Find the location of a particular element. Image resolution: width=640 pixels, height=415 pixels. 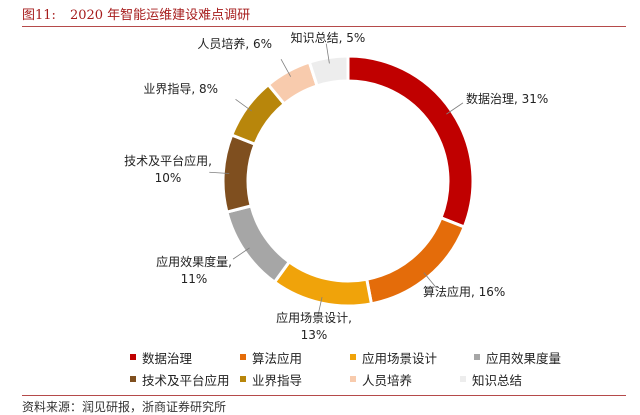

top-divider is located at coordinates (324, 26).